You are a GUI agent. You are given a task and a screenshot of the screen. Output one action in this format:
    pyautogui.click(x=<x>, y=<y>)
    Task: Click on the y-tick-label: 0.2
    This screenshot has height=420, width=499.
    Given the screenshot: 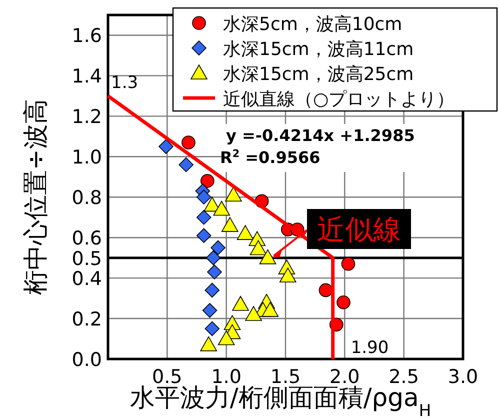 What is the action you would take?
    pyautogui.click(x=87, y=319)
    